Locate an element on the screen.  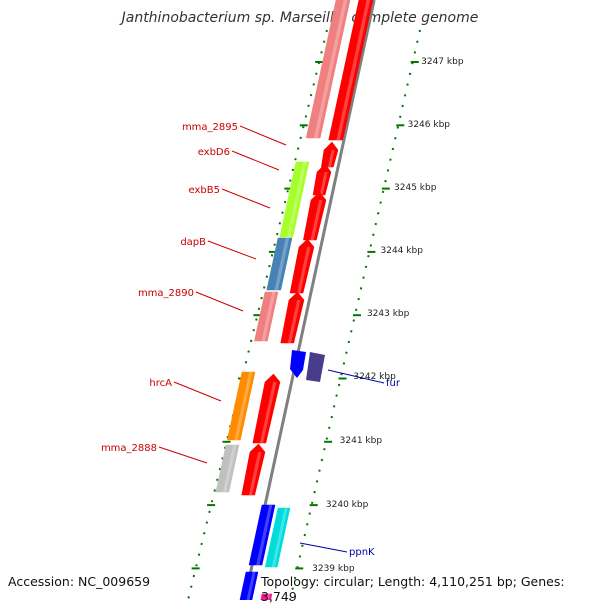
gene-label: mma_2890 is located at coordinates (166, 293).